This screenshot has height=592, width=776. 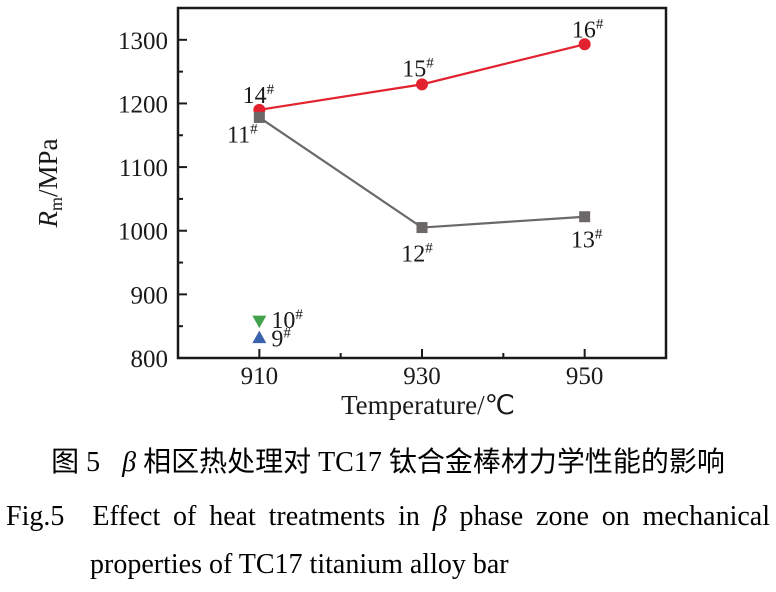 I want to click on x-tick-label: 930, so click(x=422, y=376).